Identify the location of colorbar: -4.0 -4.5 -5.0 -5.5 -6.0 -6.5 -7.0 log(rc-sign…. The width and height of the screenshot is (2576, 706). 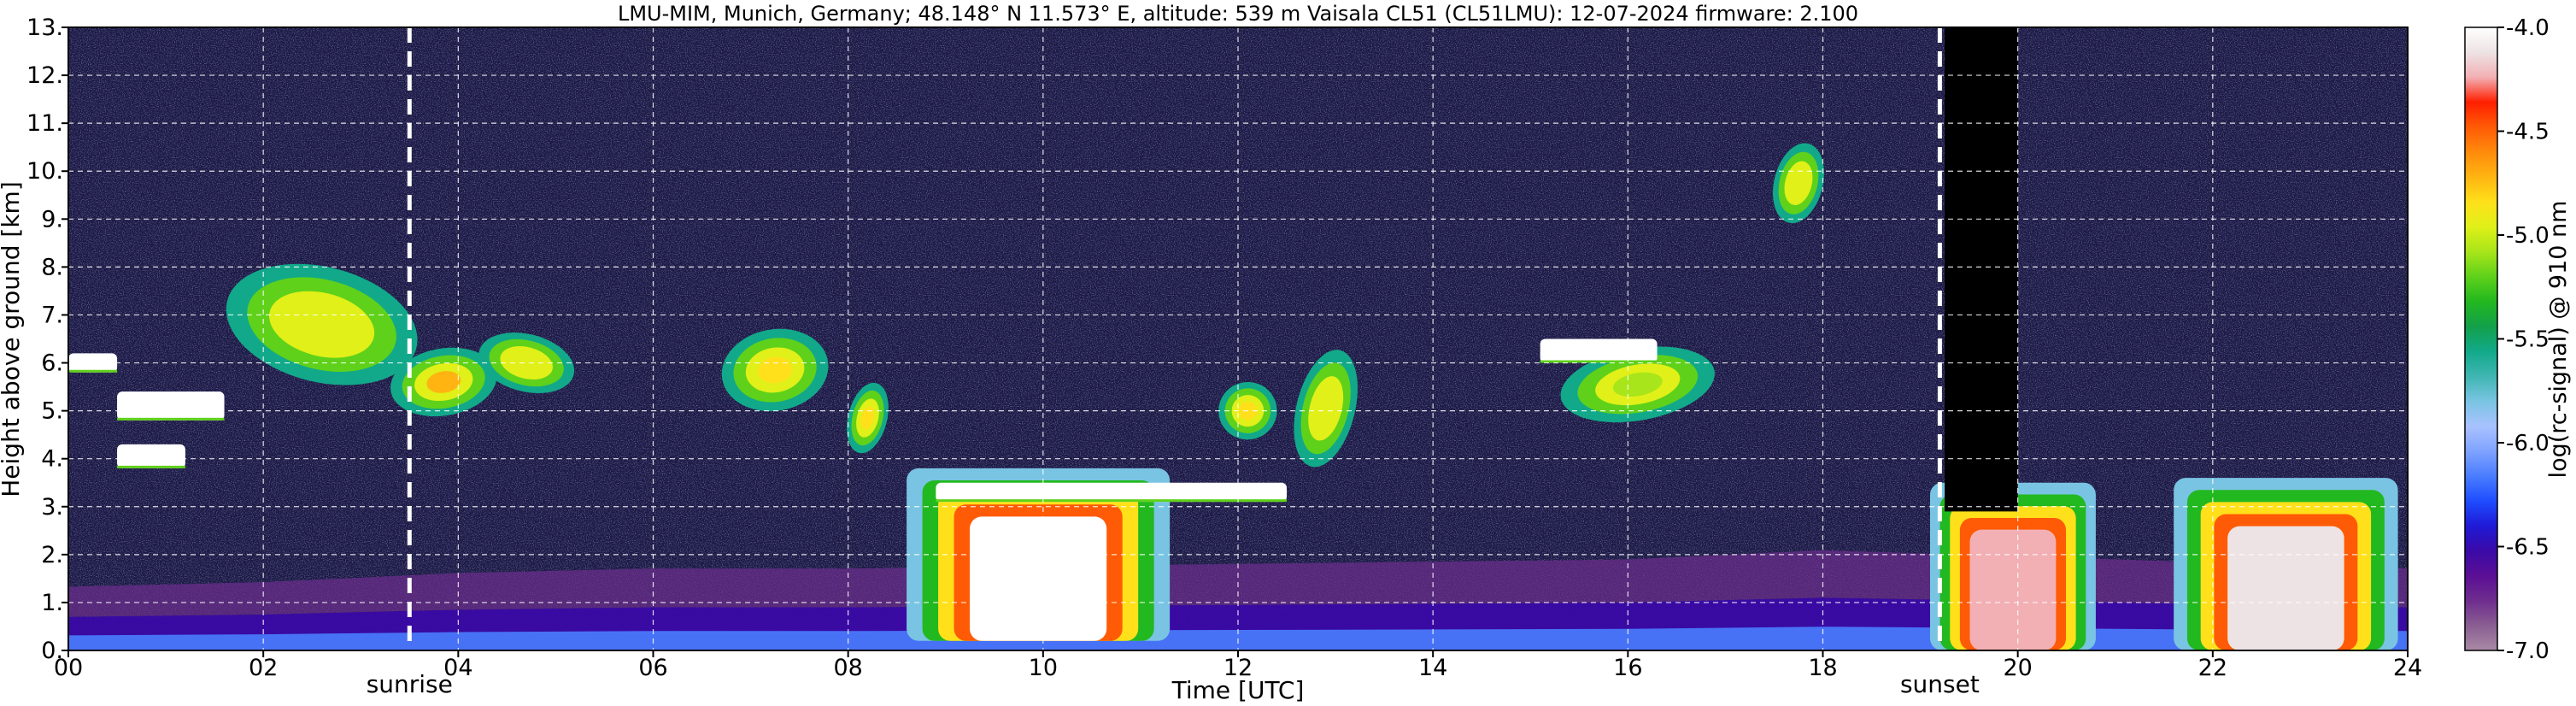
(2518, 339).